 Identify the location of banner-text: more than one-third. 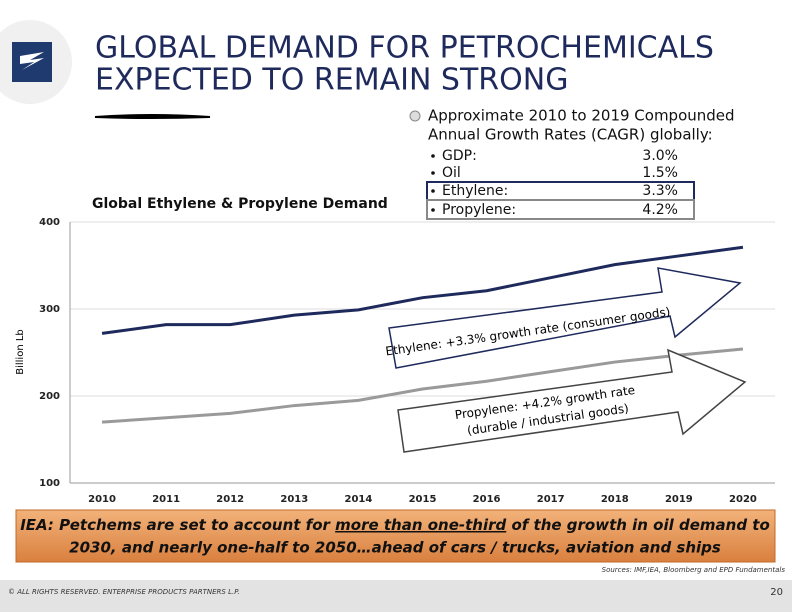
(420, 525).